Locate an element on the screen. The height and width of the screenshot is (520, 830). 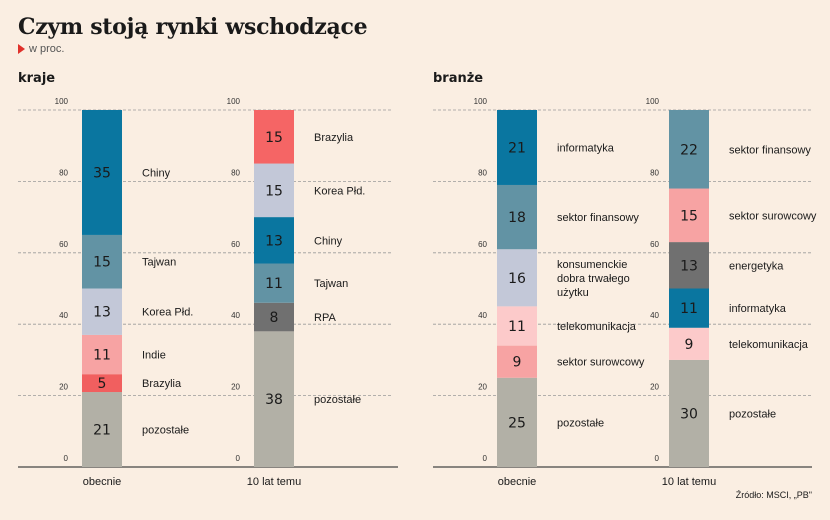
section-label-branze: branże is located at coordinates (458, 78).